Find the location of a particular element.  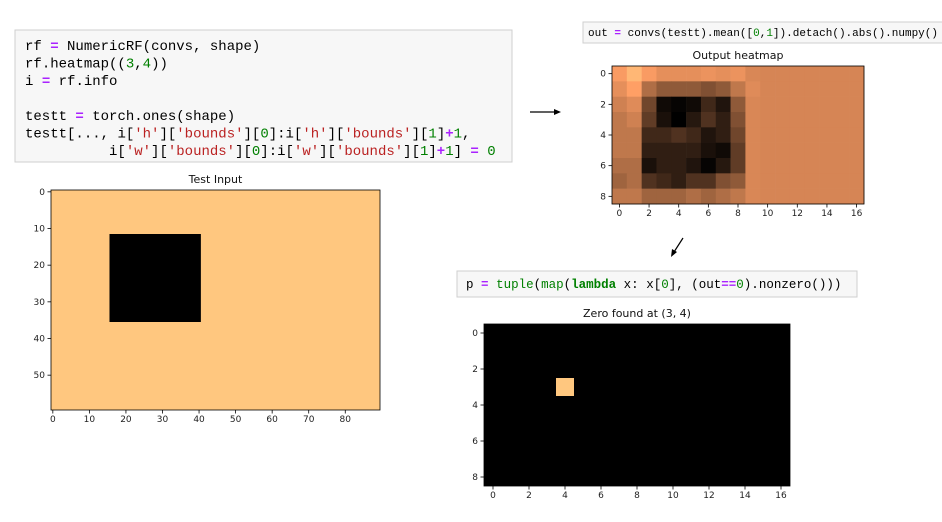

x-tick-label: 40 is located at coordinates (199, 420).